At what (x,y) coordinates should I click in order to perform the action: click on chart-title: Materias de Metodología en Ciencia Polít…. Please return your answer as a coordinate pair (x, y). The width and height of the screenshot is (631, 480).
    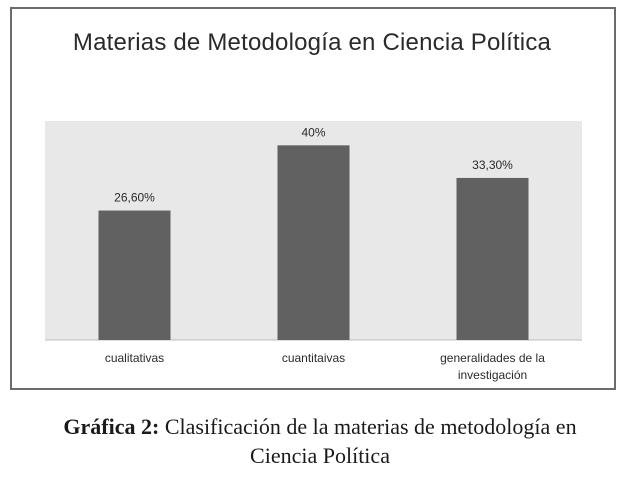
    Looking at the image, I should click on (312, 42).